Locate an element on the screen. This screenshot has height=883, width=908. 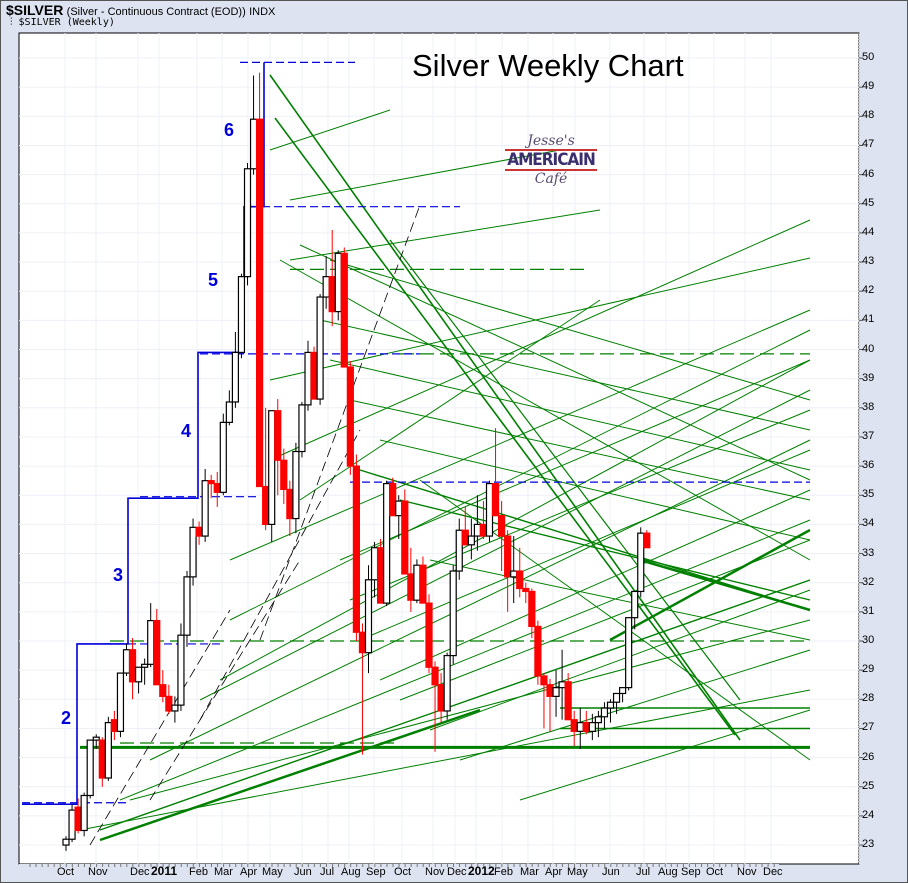
wave-count-label: 2 is located at coordinates (66, 718).